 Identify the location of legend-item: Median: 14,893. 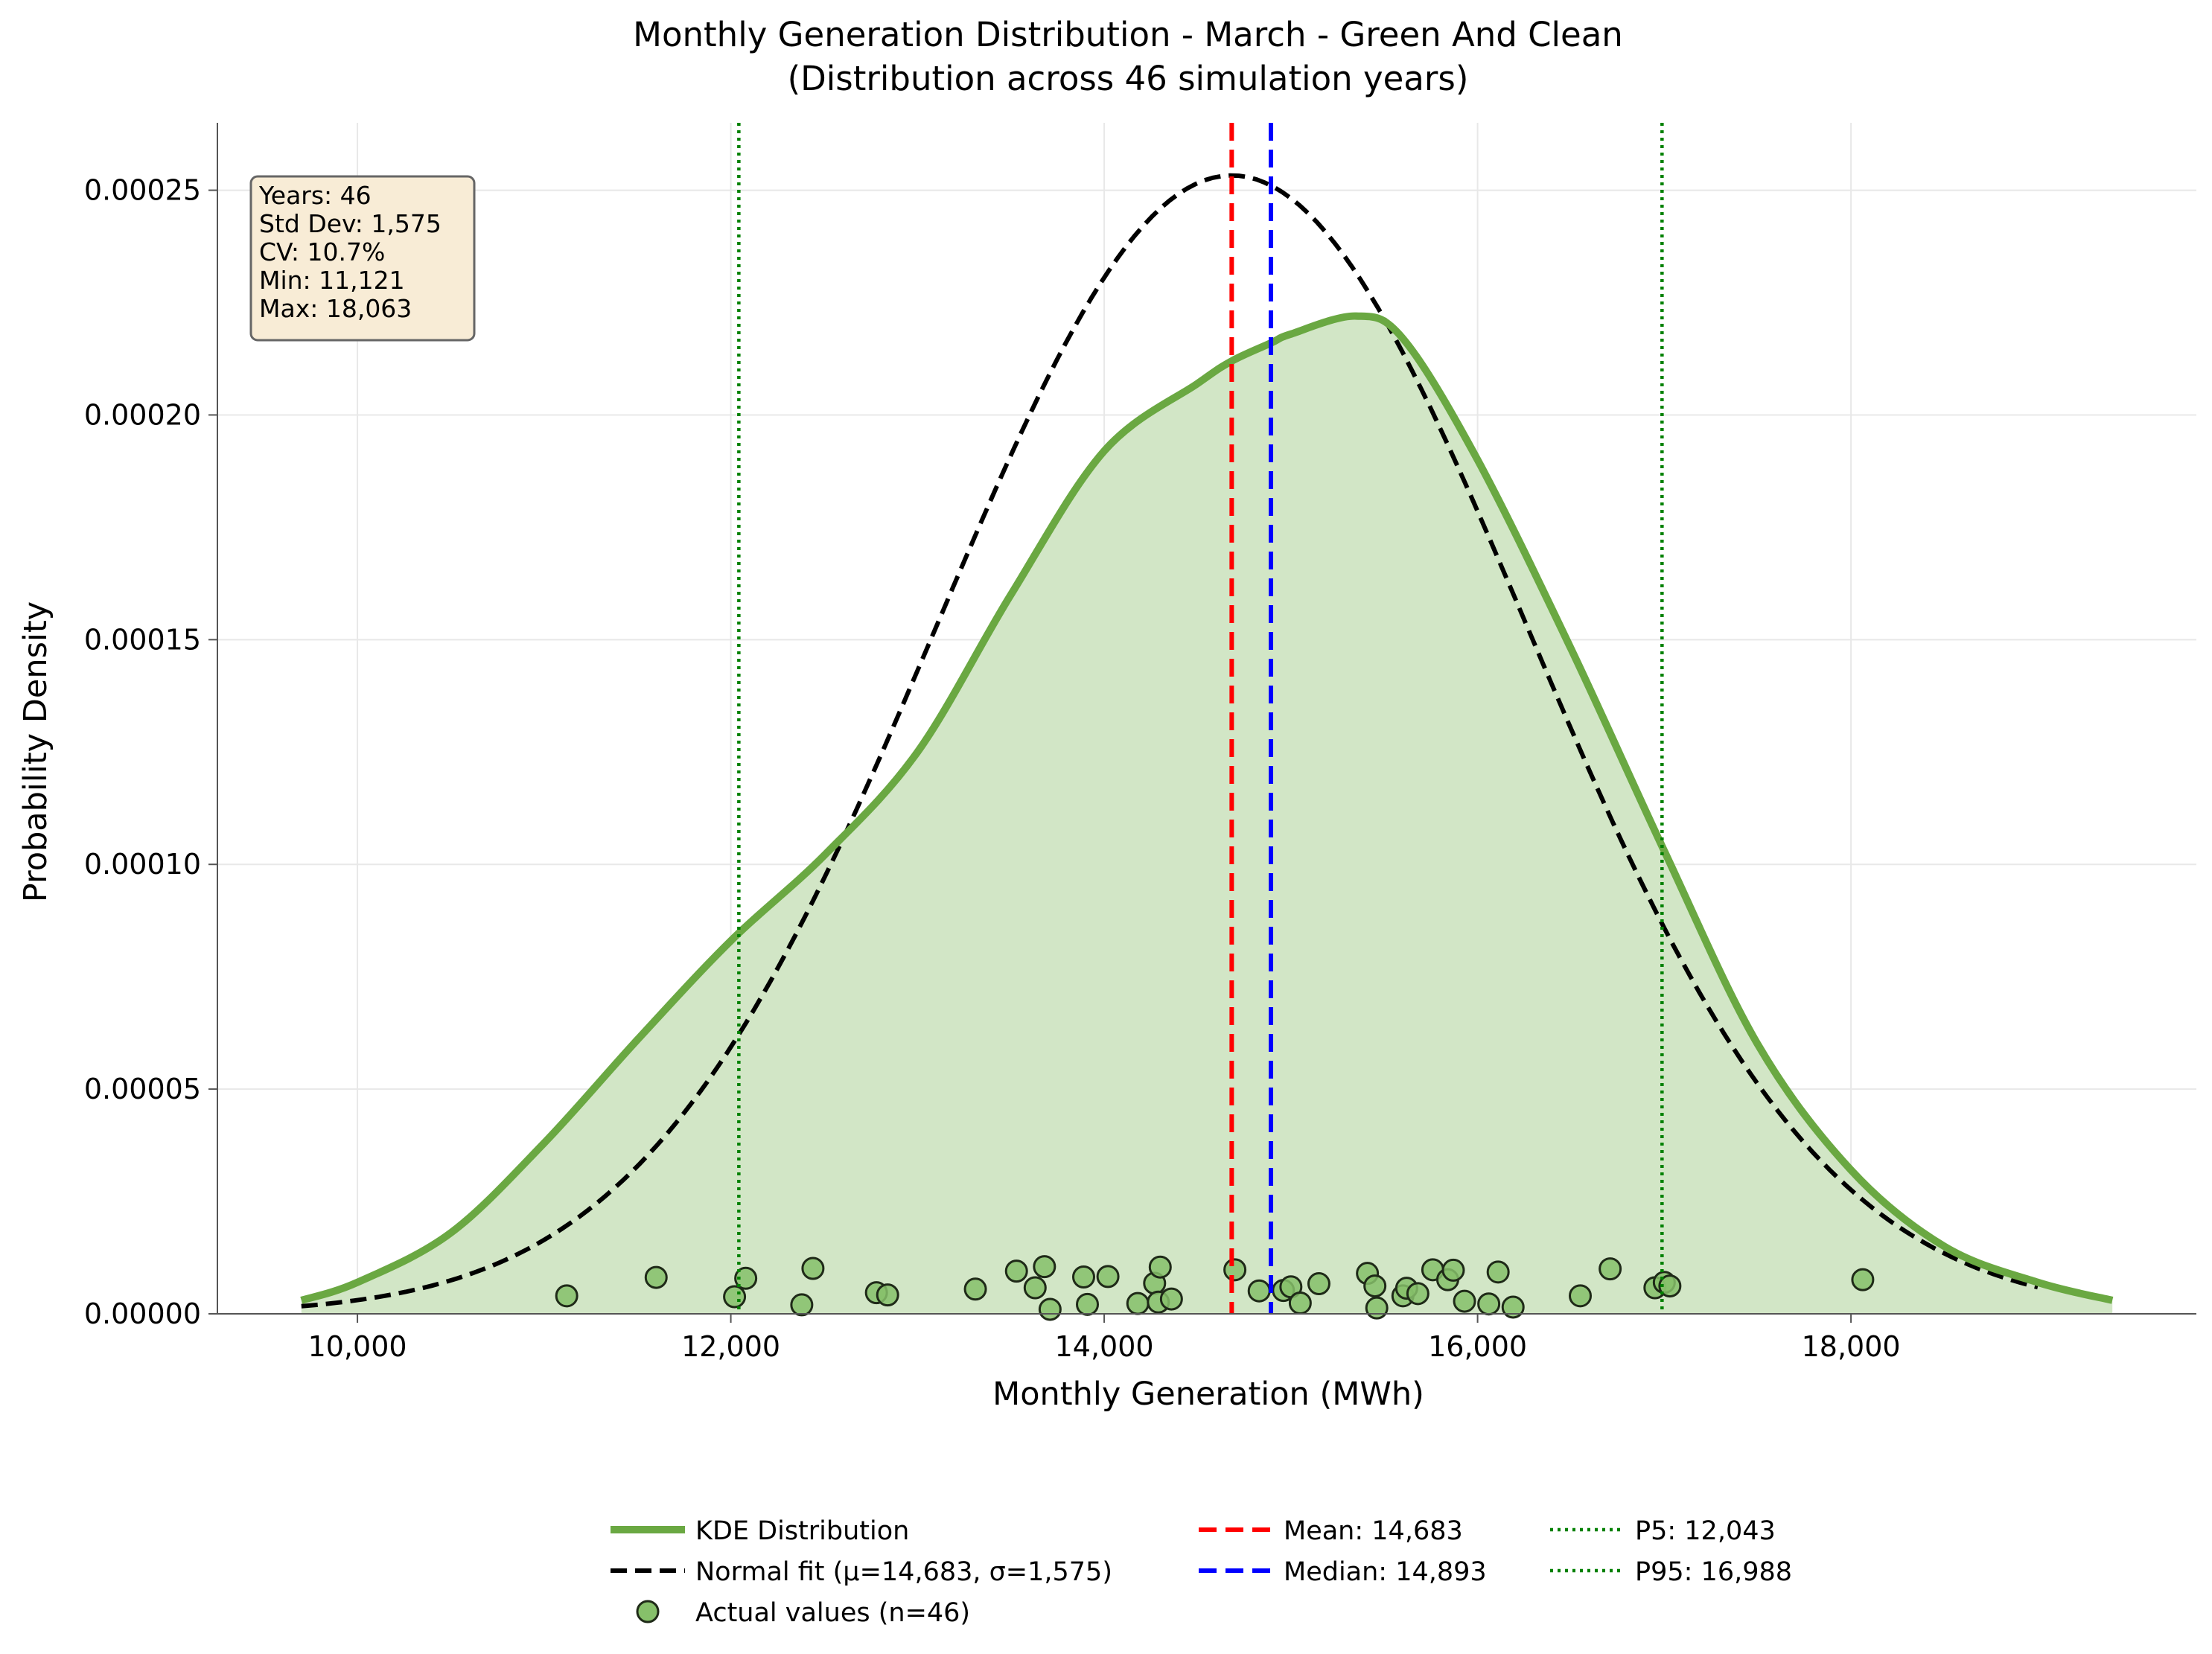
(1343, 1572).